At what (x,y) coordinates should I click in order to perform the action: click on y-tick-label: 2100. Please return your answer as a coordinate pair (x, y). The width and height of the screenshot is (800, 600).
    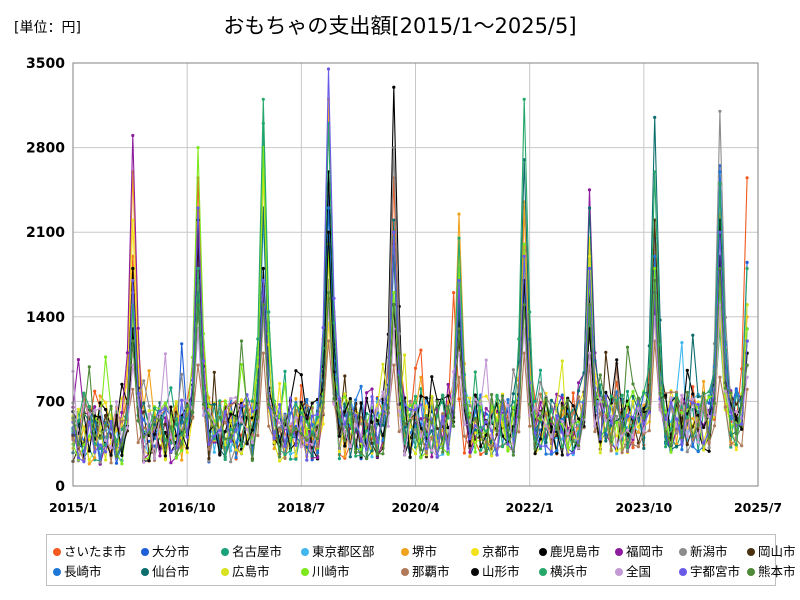
    Looking at the image, I should click on (45, 233).